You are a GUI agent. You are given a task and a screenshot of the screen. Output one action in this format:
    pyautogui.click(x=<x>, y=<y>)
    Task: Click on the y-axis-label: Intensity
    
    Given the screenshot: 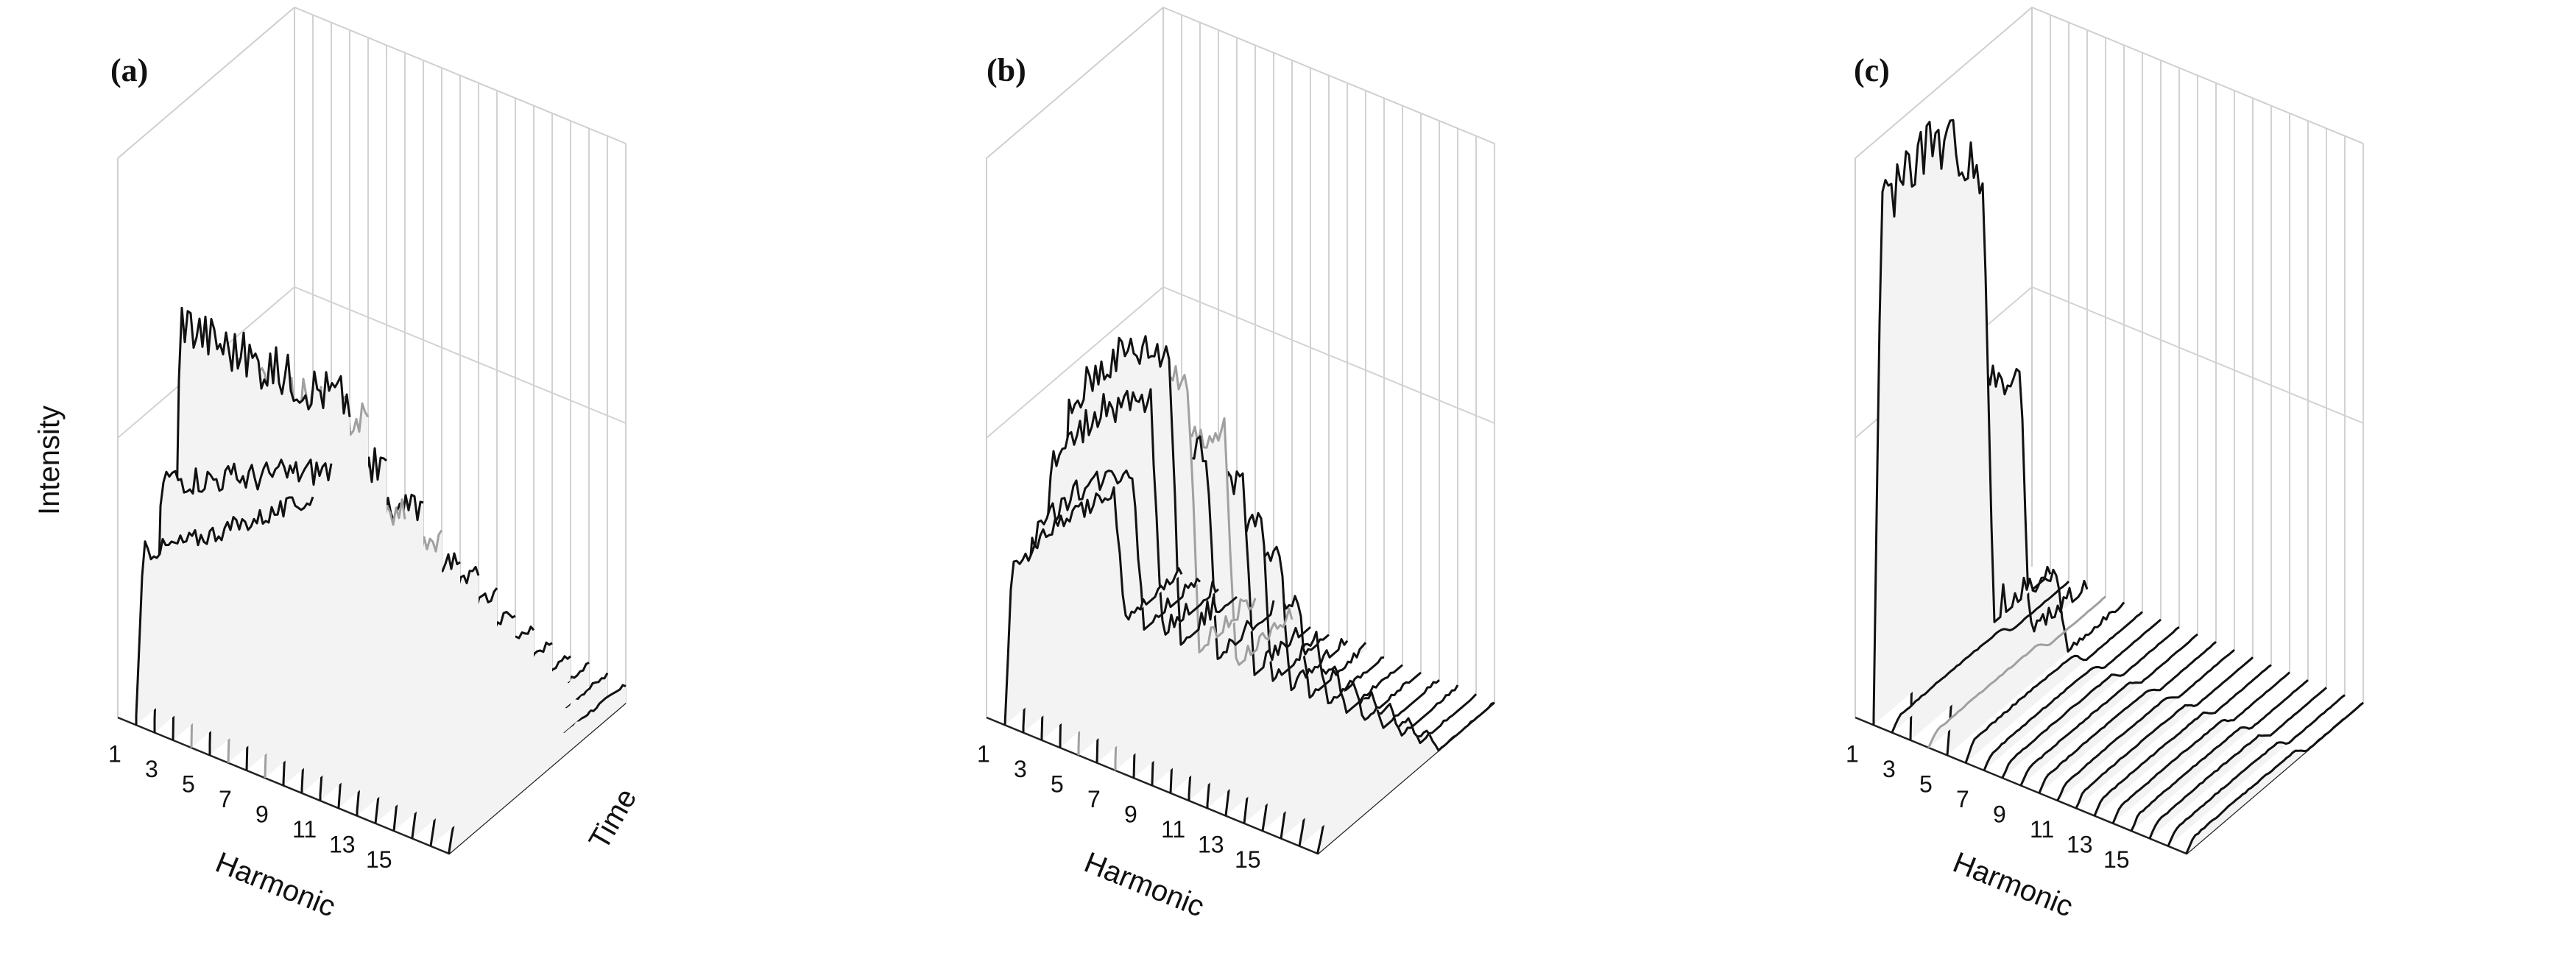 What is the action you would take?
    pyautogui.click(x=49, y=460)
    